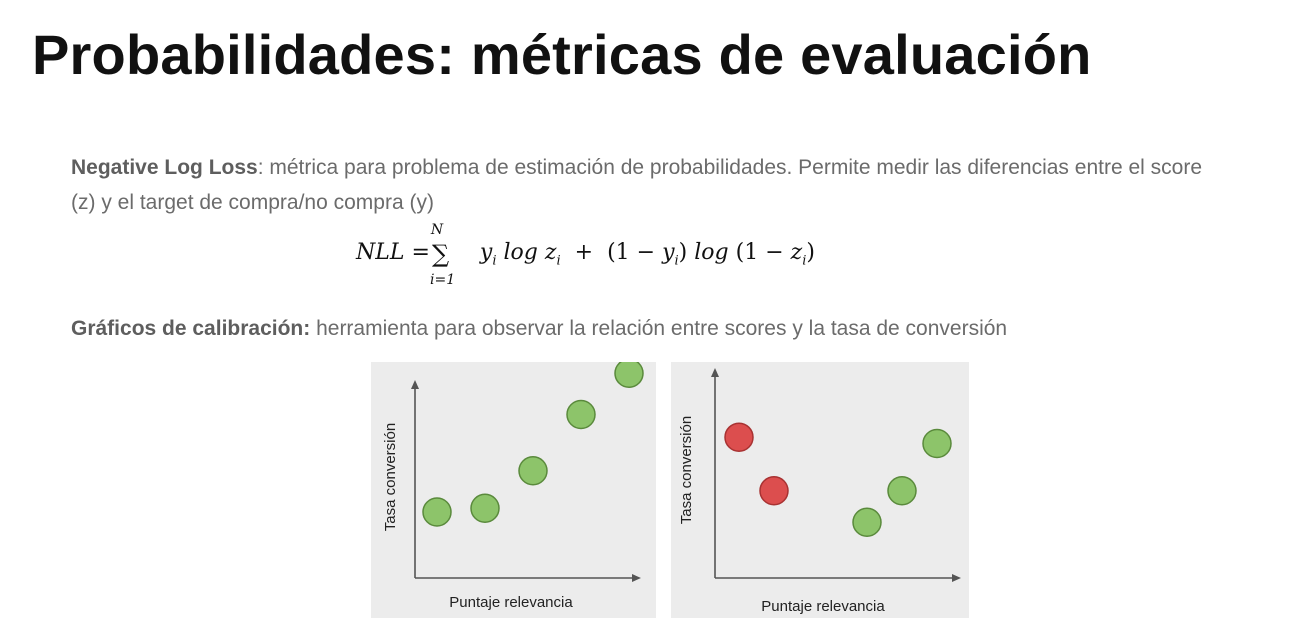  Describe the element at coordinates (437, 230) in the screenshot. I see `sum-upper-limit: N` at that location.